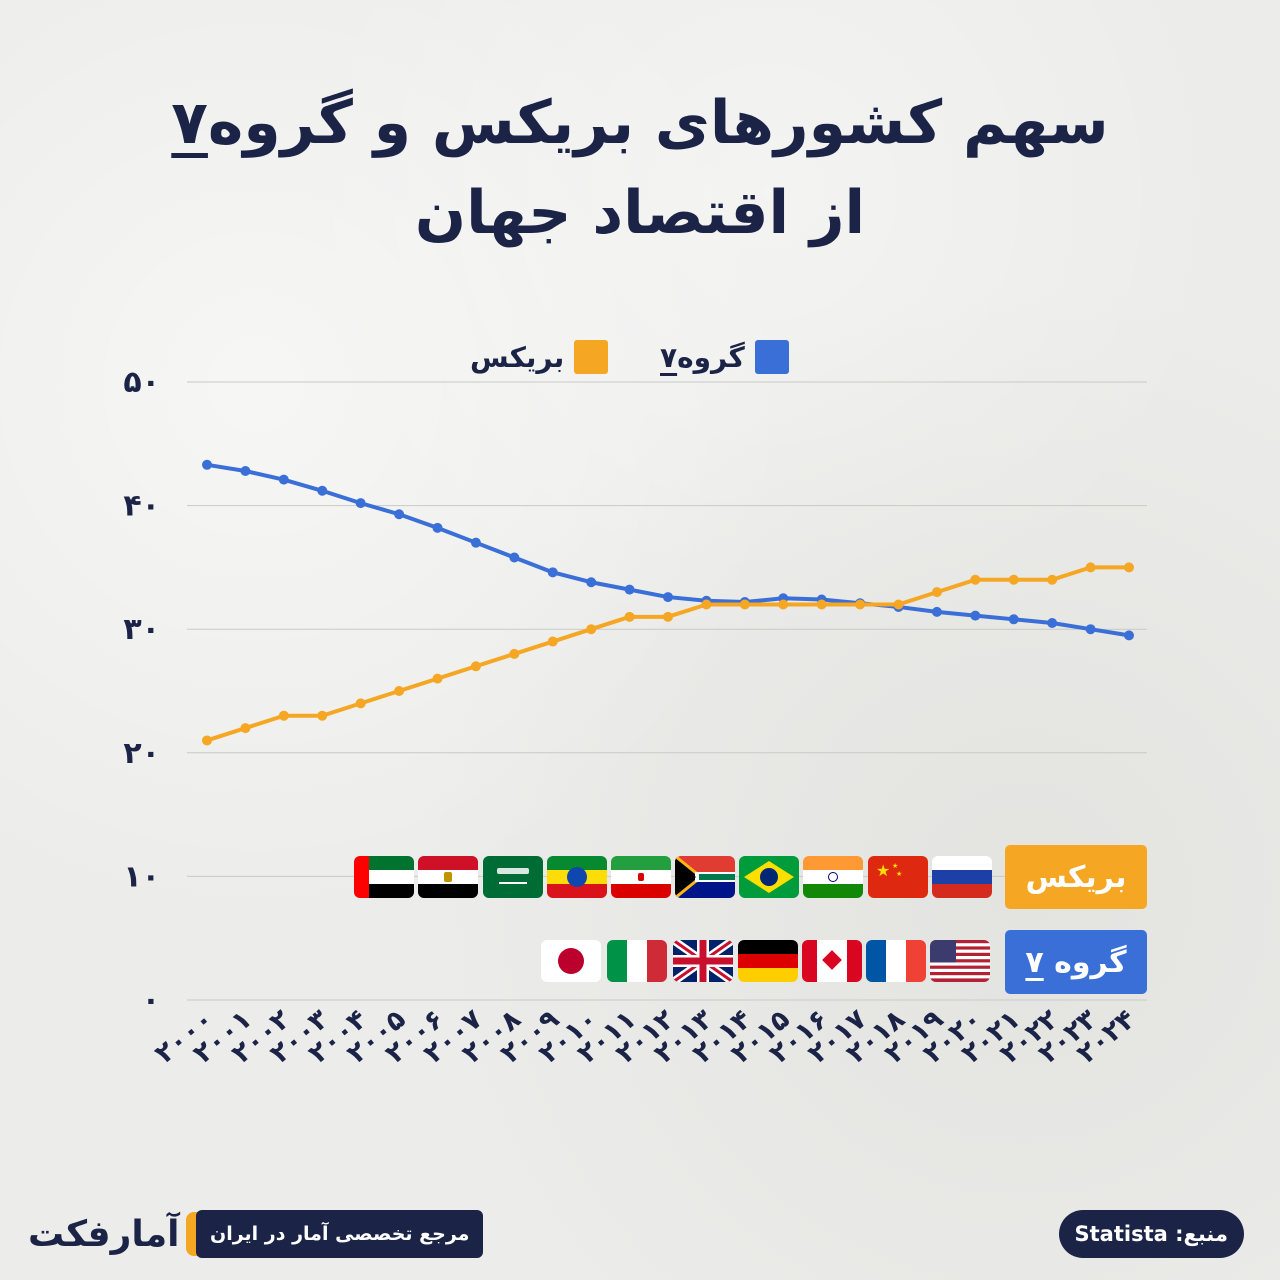 The image size is (1280, 1280). What do you see at coordinates (668, 550) in the screenshot?
I see `series-line-g7` at bounding box center [668, 550].